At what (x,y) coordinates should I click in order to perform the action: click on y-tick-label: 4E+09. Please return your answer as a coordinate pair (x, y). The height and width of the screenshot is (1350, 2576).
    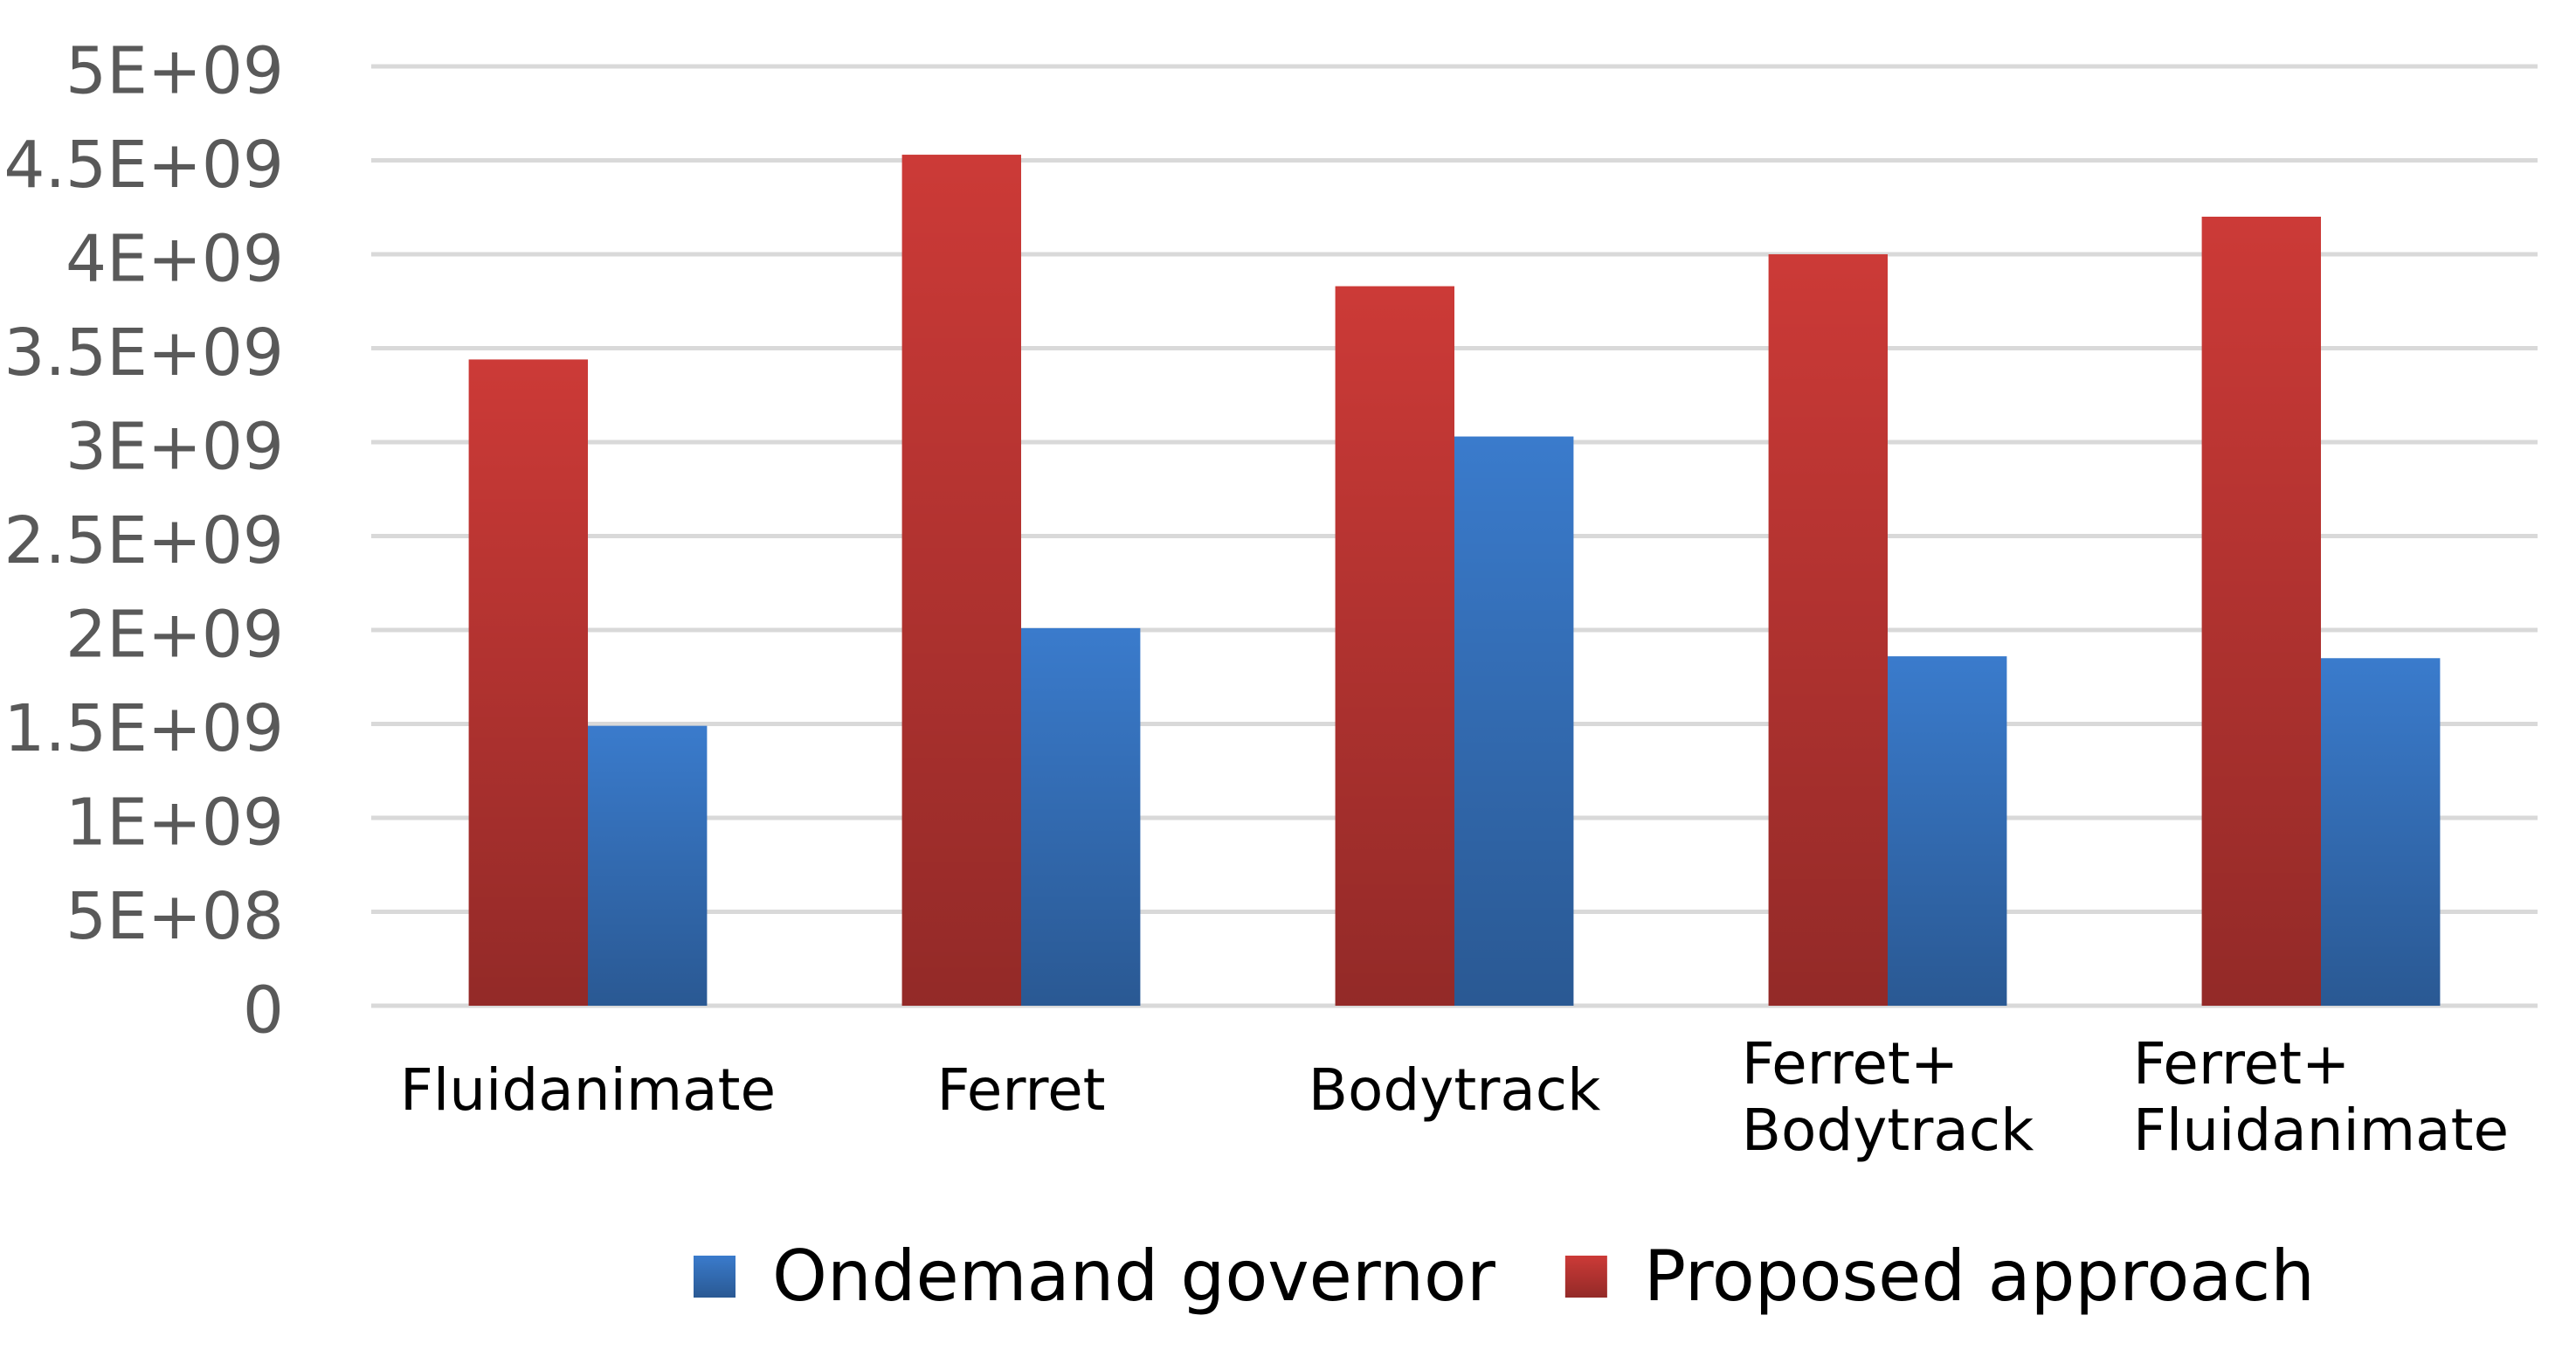
    Looking at the image, I should click on (175, 259).